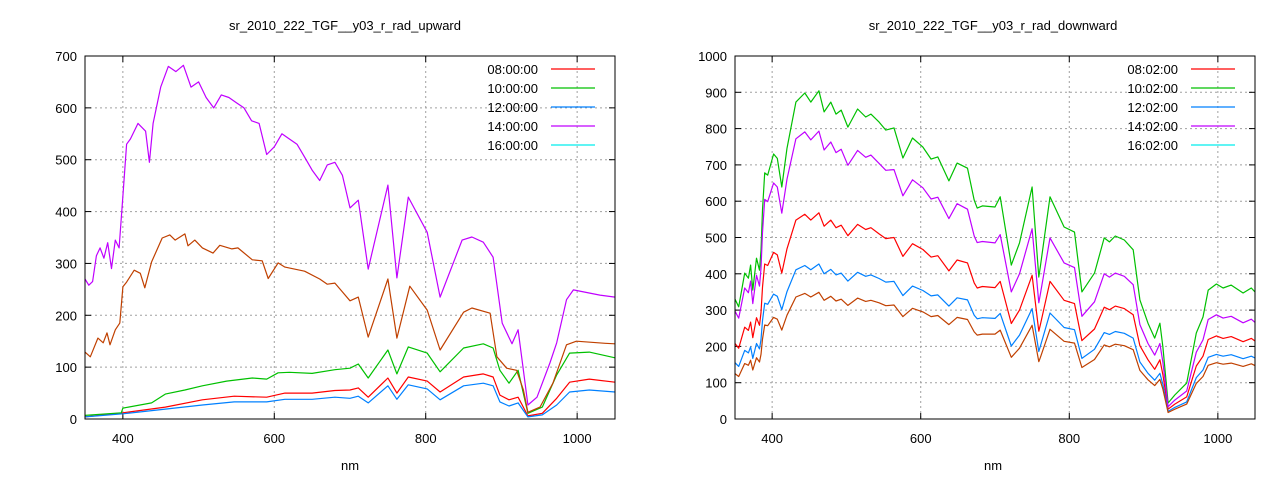 The height and width of the screenshot is (485, 1280). What do you see at coordinates (345, 25) in the screenshot?
I see `chart-title: sr_2010_222_TGF__y03_r_rad_upward` at bounding box center [345, 25].